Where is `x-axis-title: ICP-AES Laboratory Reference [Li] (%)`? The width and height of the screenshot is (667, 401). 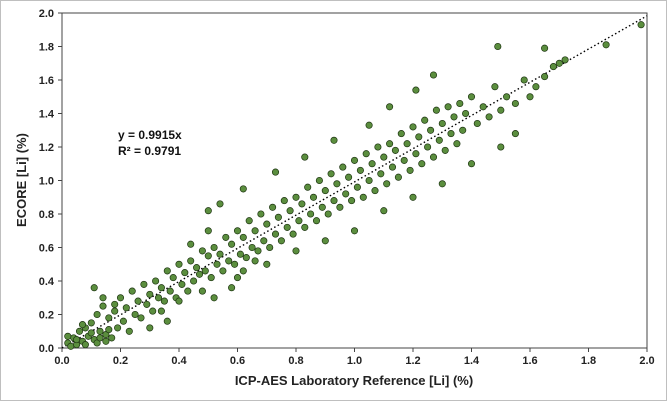
x-axis-title: ICP-AES Laboratory Reference [Li] (%) is located at coordinates (354, 380).